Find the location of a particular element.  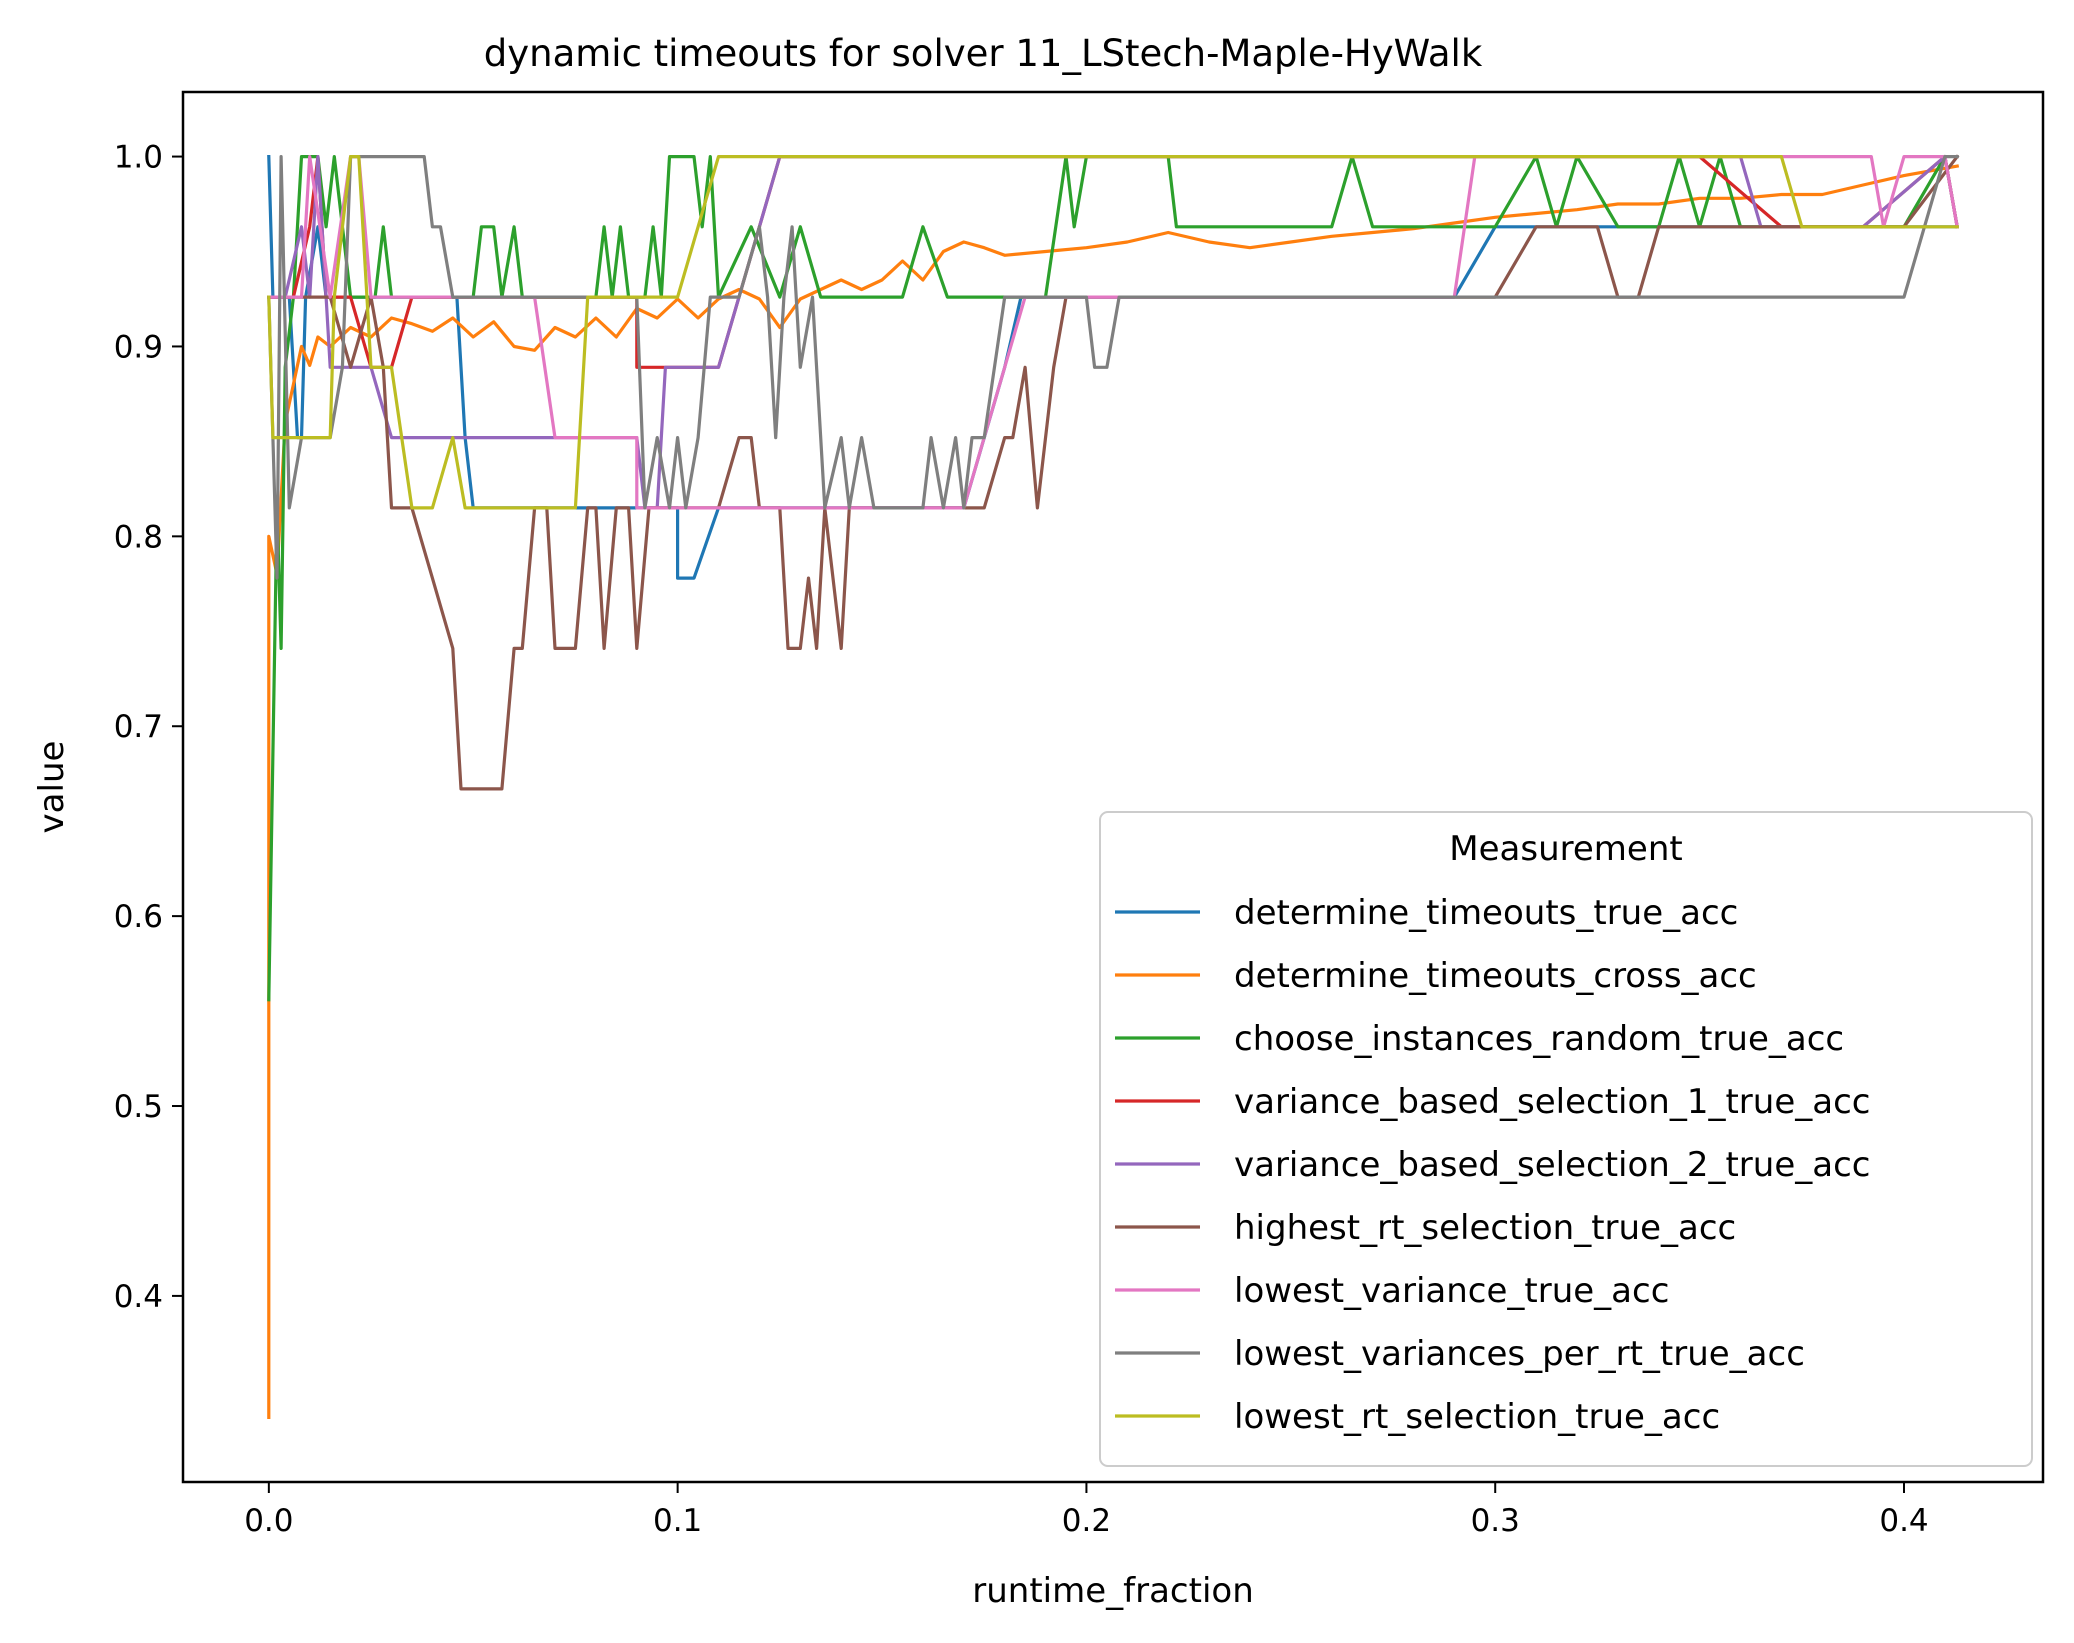

y-axis: 0.4 0.5 0.6 0.7 0.8 0.9 1.0 is located at coordinates (148, 727).